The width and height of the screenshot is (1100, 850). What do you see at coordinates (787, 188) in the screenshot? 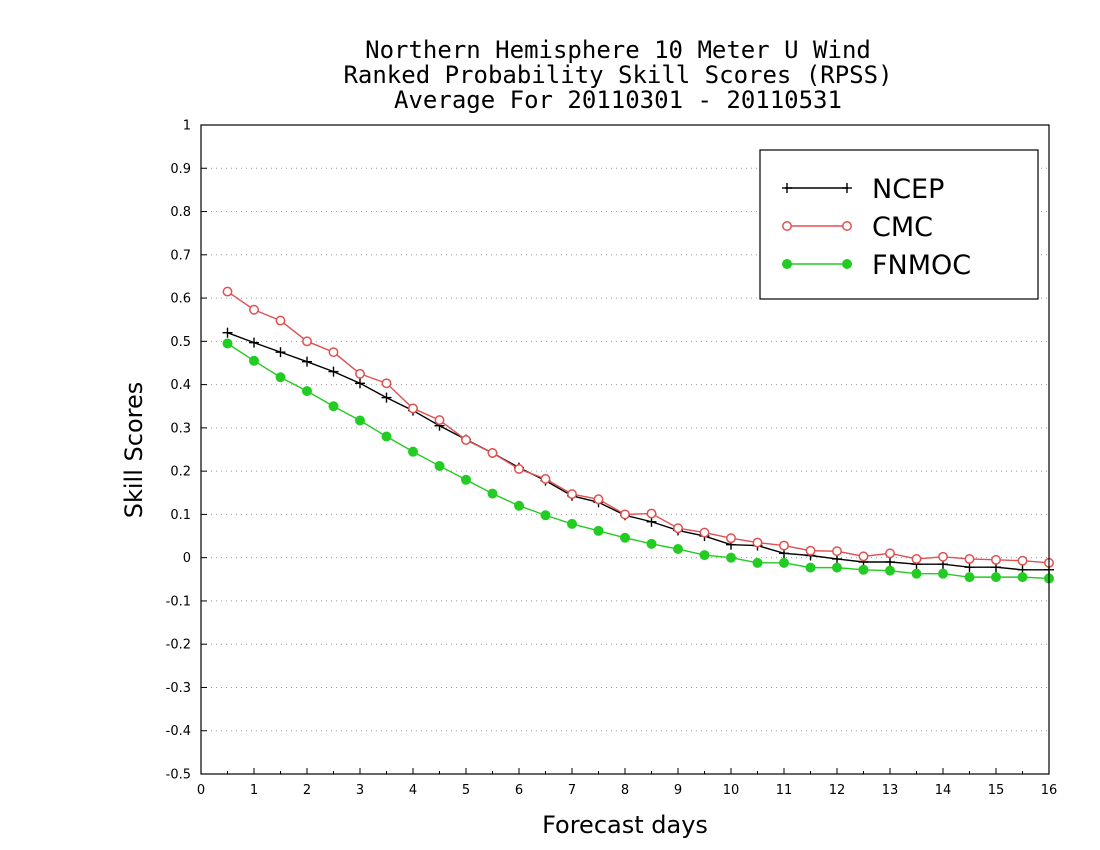
I see `legend-marker-ncep` at bounding box center [787, 188].